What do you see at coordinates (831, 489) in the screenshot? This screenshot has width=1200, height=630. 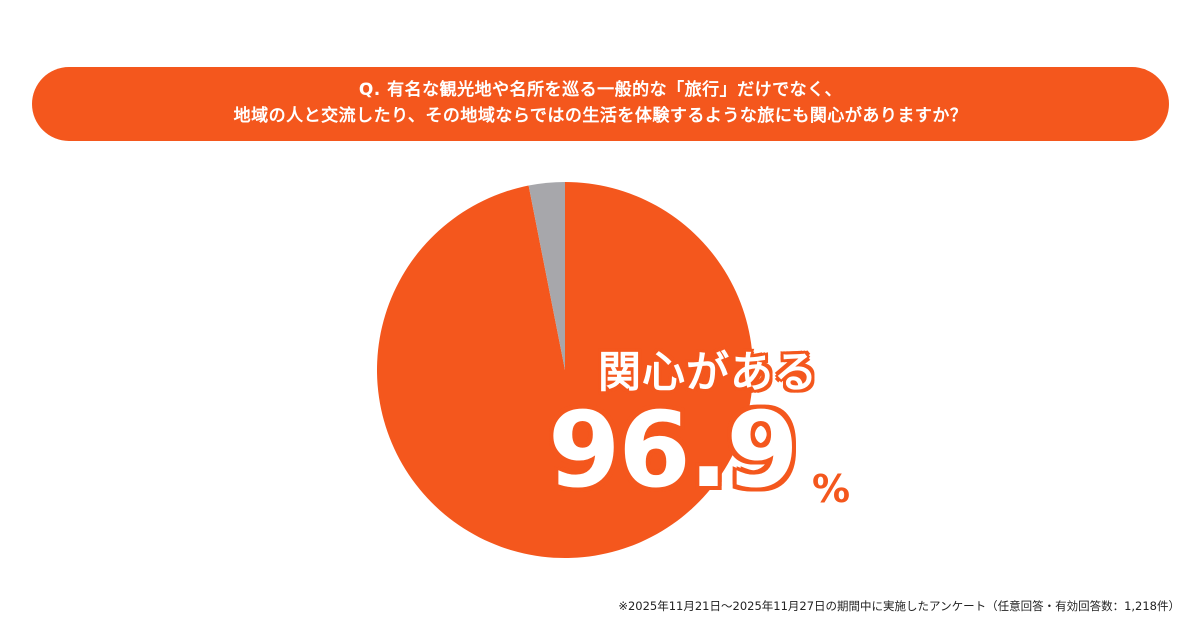 I see `pie-highlight-unit: %` at bounding box center [831, 489].